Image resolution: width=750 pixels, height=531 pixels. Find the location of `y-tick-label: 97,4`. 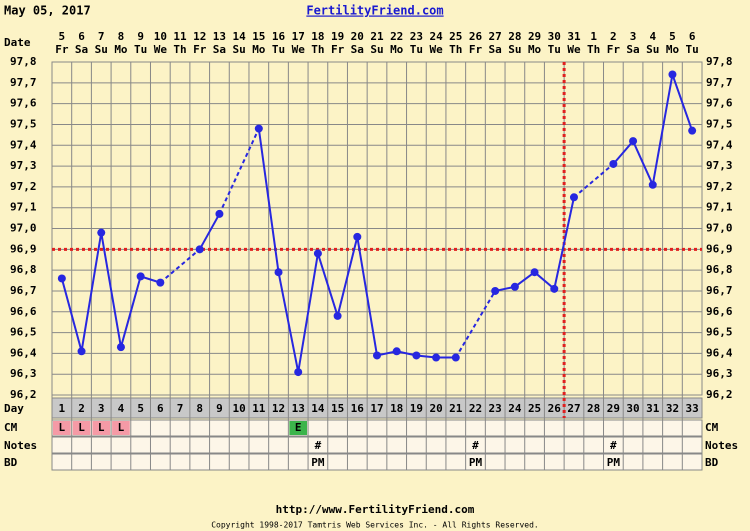

y-tick-label: 97,4 is located at coordinates (23, 144).